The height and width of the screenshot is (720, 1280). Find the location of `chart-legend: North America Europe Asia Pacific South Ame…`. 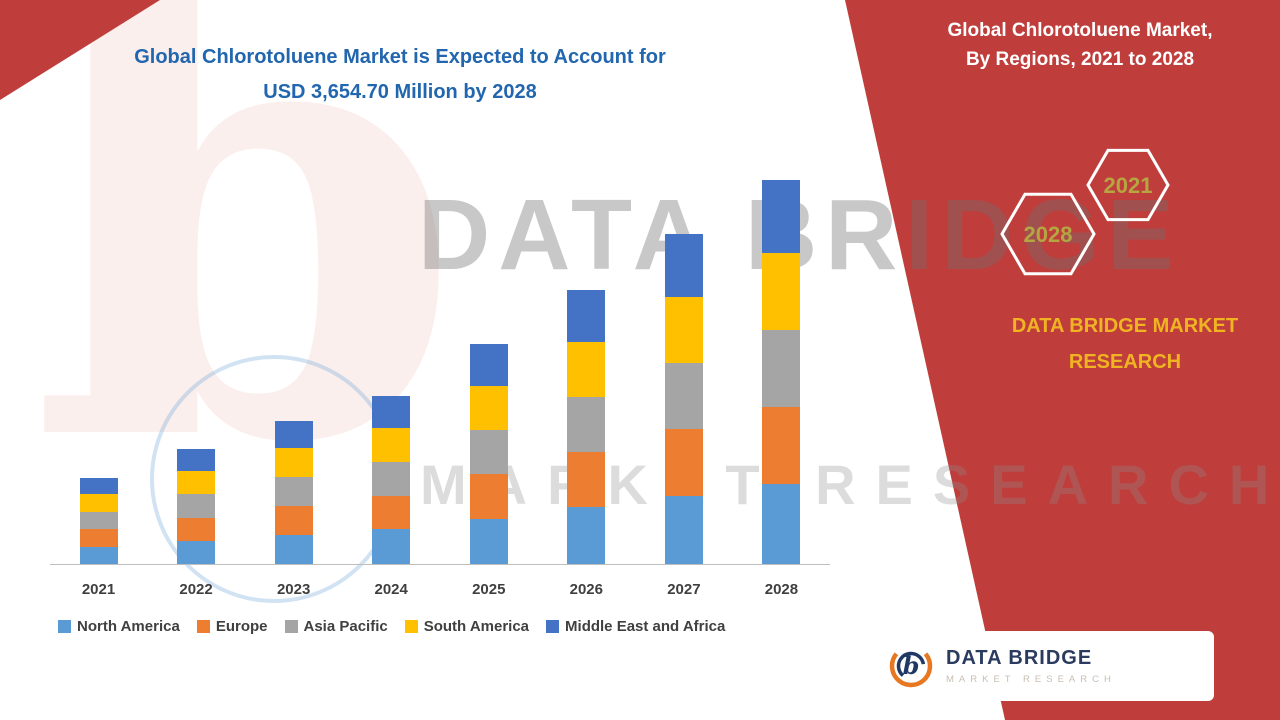

chart-legend: North America Europe Asia Pacific South Ame… is located at coordinates (391, 626).